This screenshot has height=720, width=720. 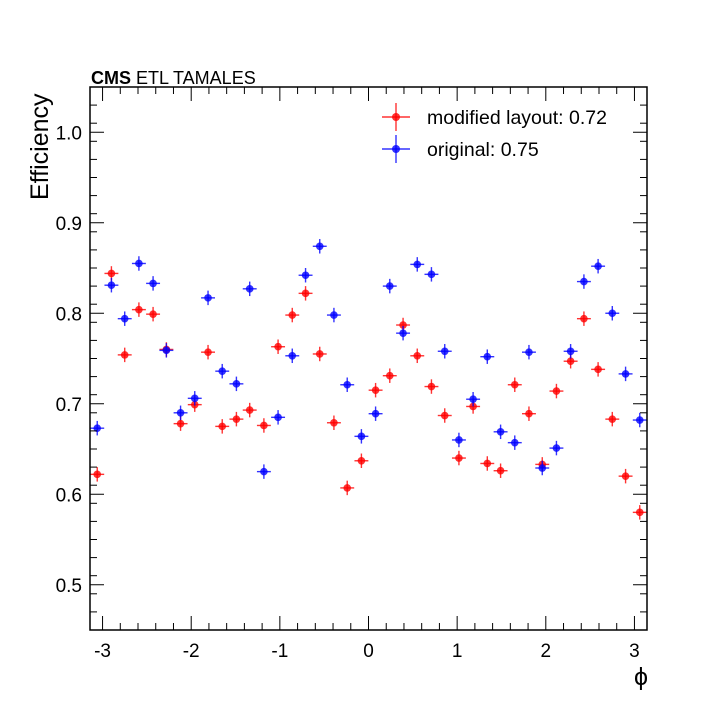 What do you see at coordinates (191, 651) in the screenshot?
I see `x-tick-label: -2` at bounding box center [191, 651].